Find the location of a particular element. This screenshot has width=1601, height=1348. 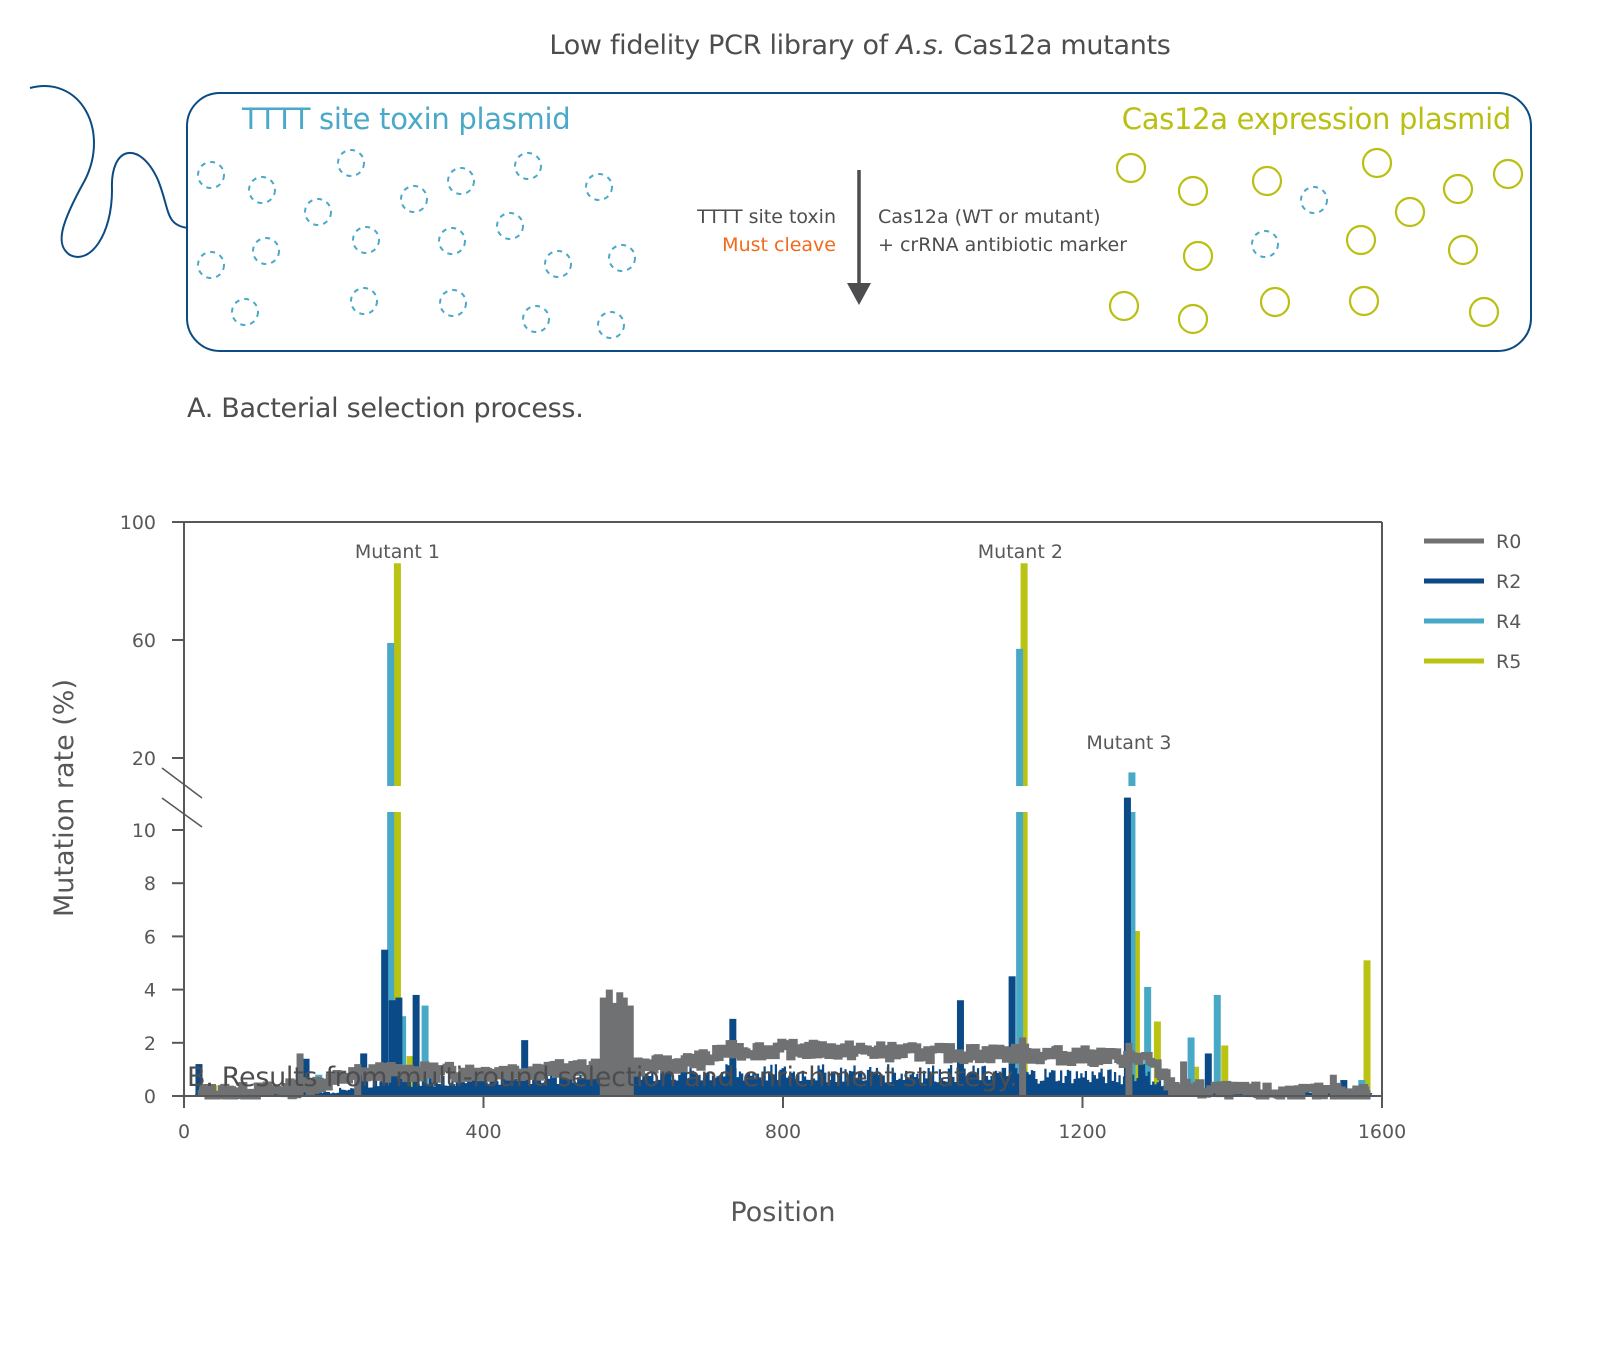

x-tick-label: 400 is located at coordinates (483, 1132).